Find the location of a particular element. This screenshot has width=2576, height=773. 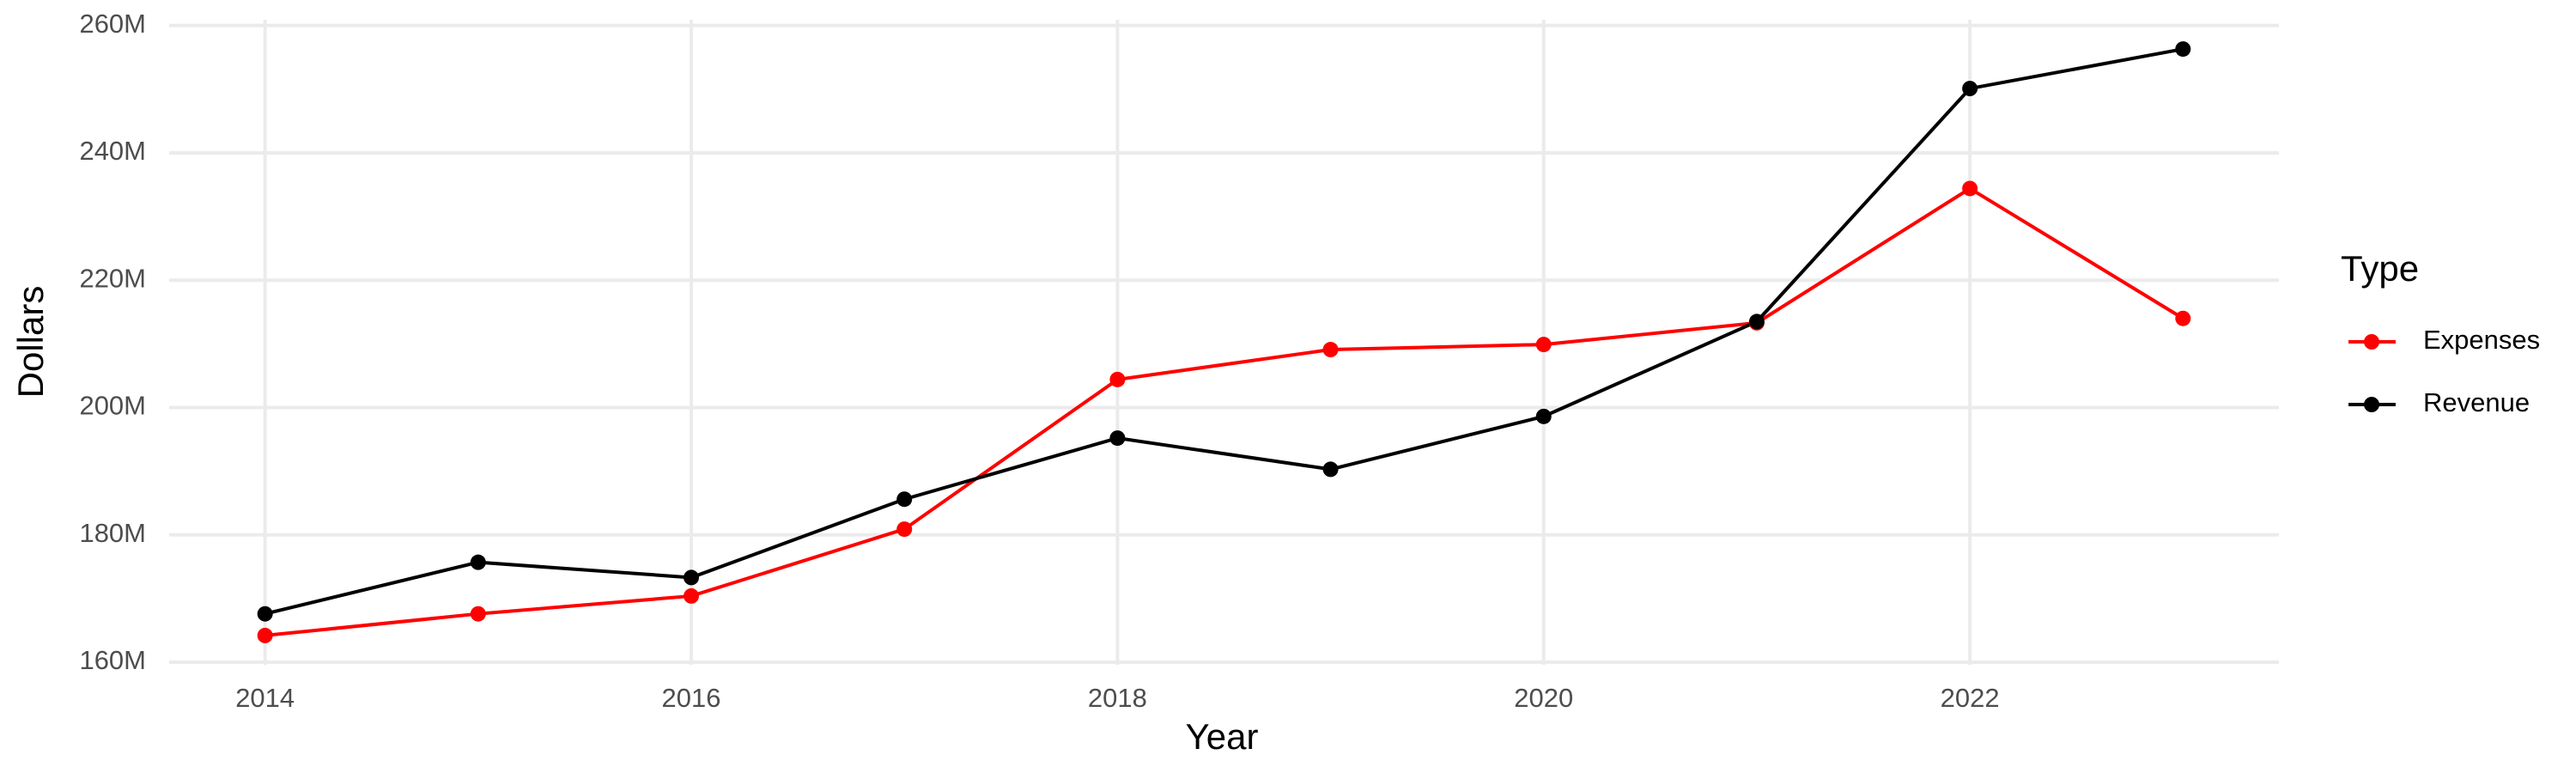

y-tick-label: 260M is located at coordinates (112, 24).